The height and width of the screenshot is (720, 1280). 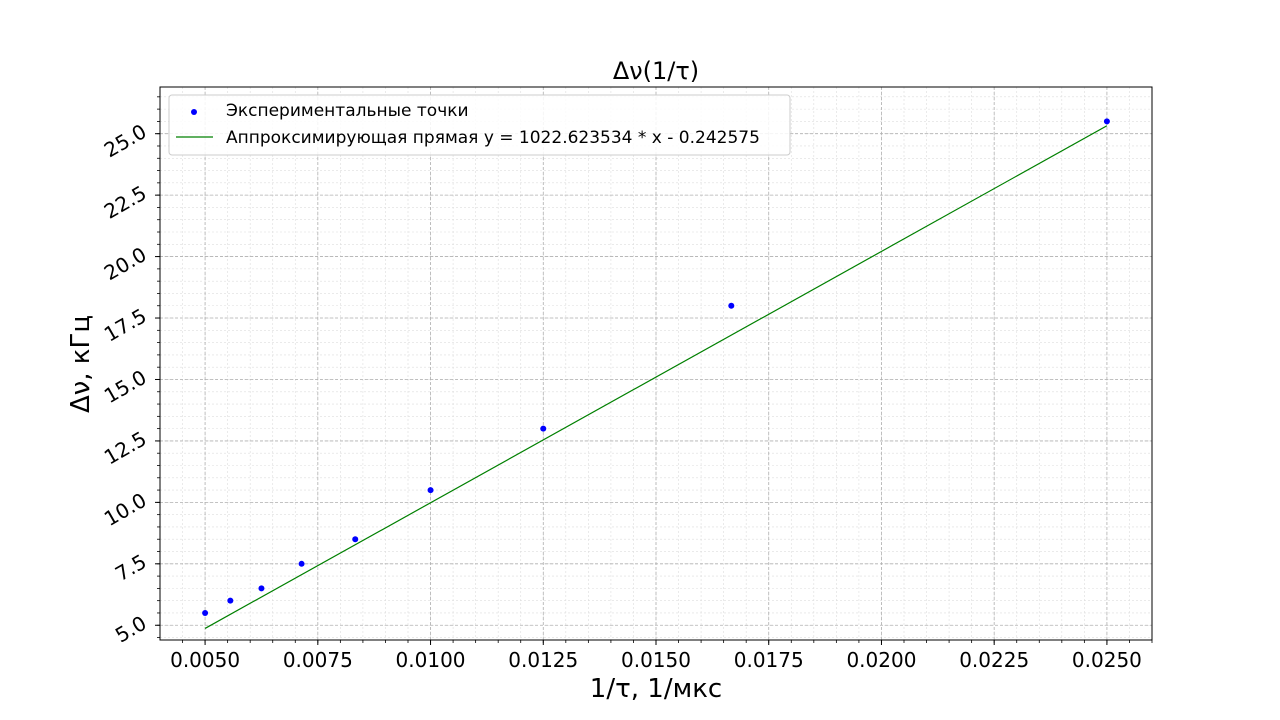 I want to click on x-tick-label: 0.0150, so click(x=656, y=660).